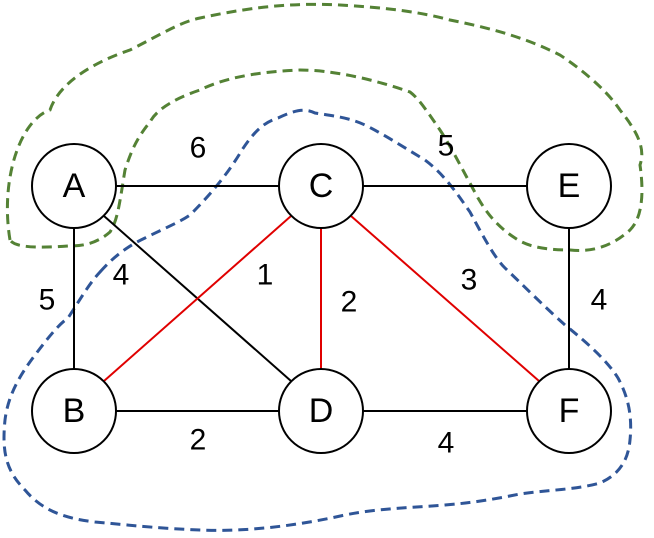 Image resolution: width=654 pixels, height=538 pixels. What do you see at coordinates (469, 280) in the screenshot?
I see `edge-weight: 3` at bounding box center [469, 280].